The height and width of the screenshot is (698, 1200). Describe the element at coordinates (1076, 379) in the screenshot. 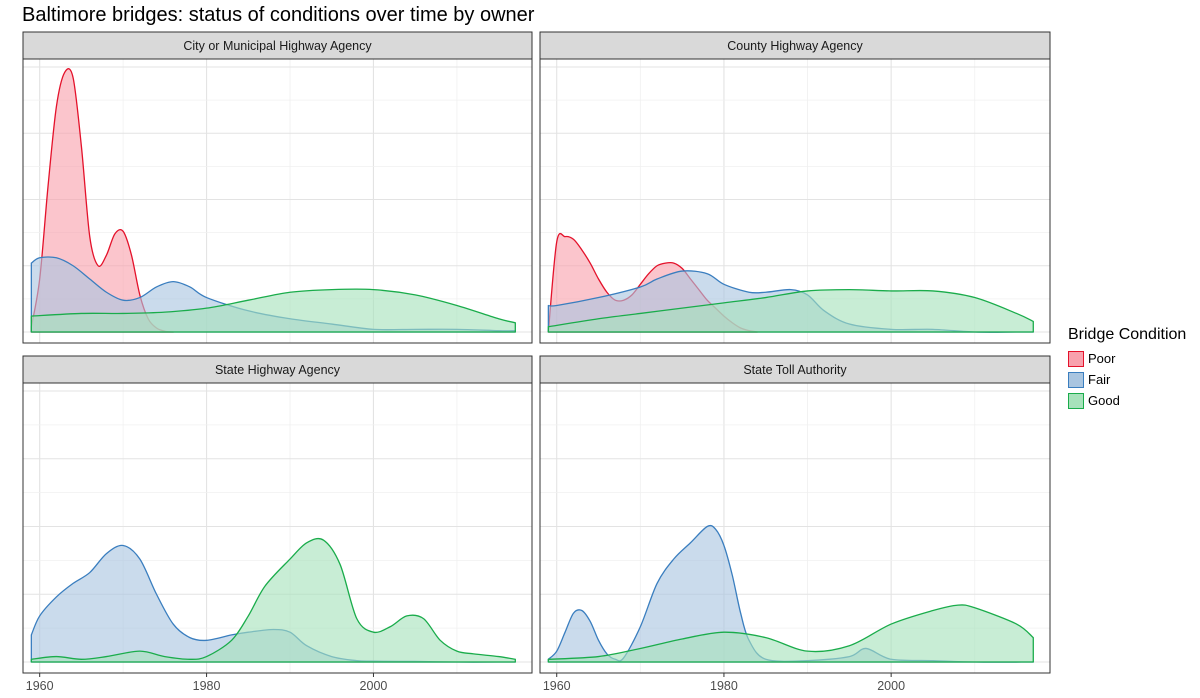

I see `legend-key-fair` at that location.